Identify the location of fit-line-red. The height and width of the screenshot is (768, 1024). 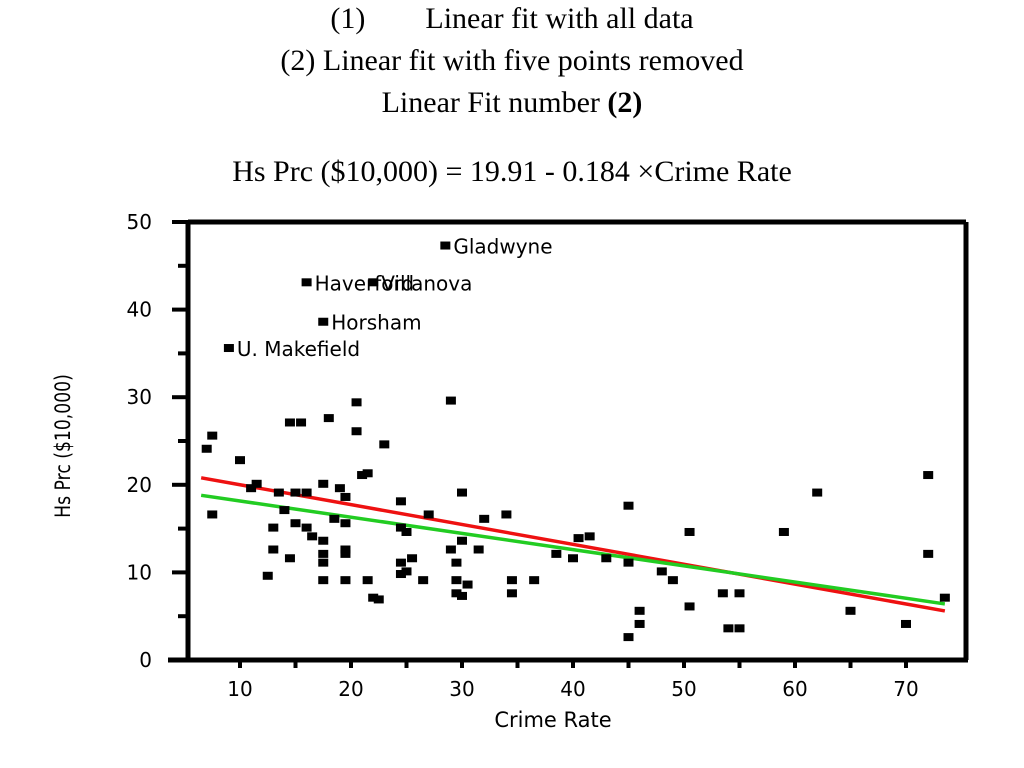
(573, 544).